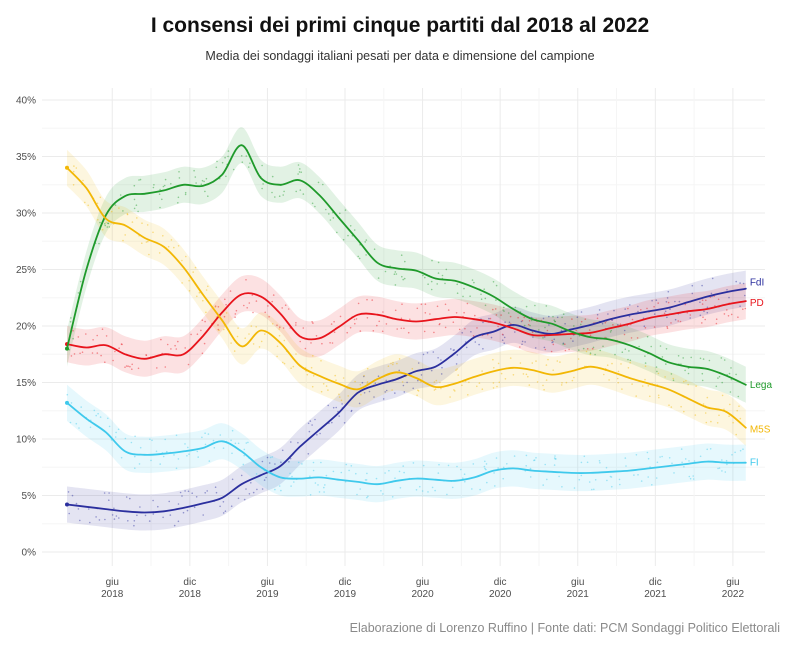  What do you see at coordinates (189, 582) in the screenshot?
I see `x-tick-label-month: dic` at bounding box center [189, 582].